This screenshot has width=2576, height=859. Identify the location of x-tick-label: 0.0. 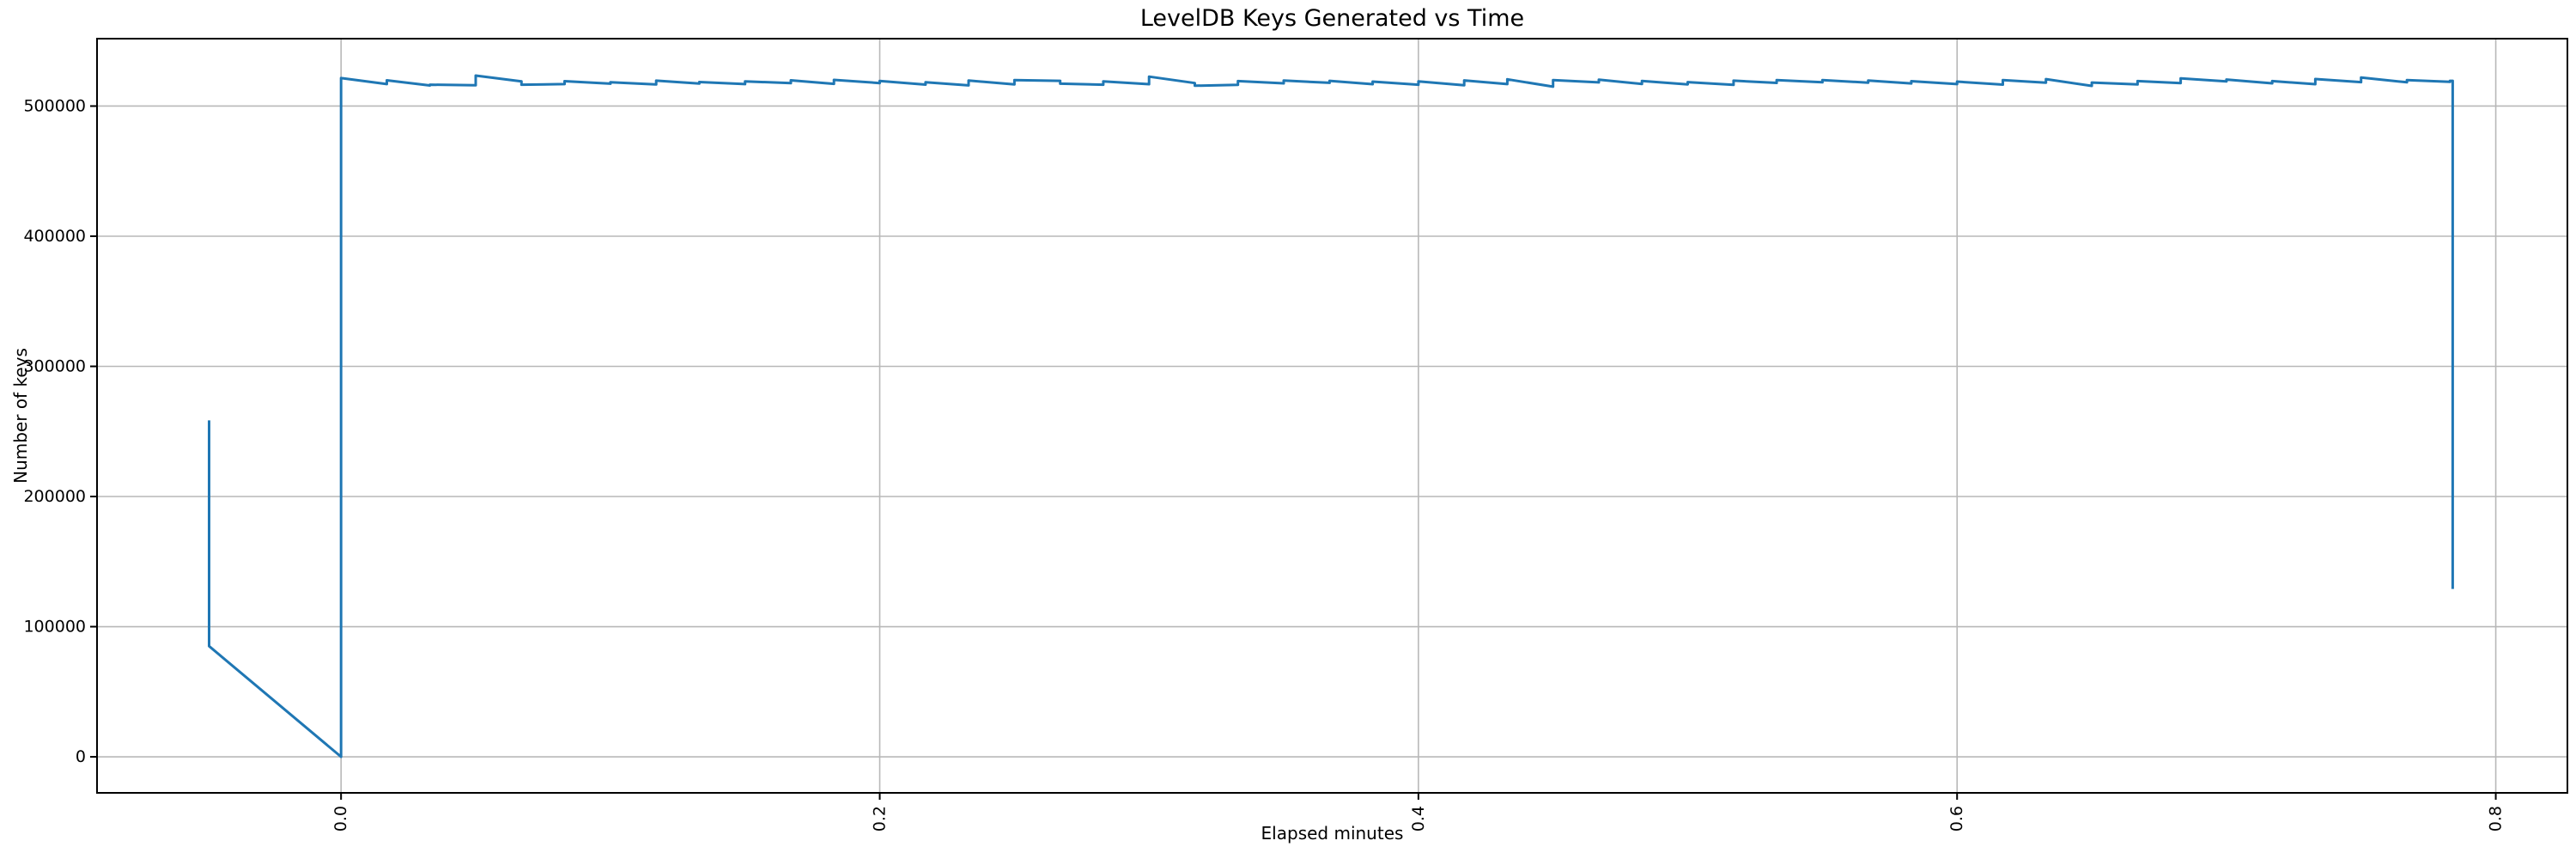
(340, 819).